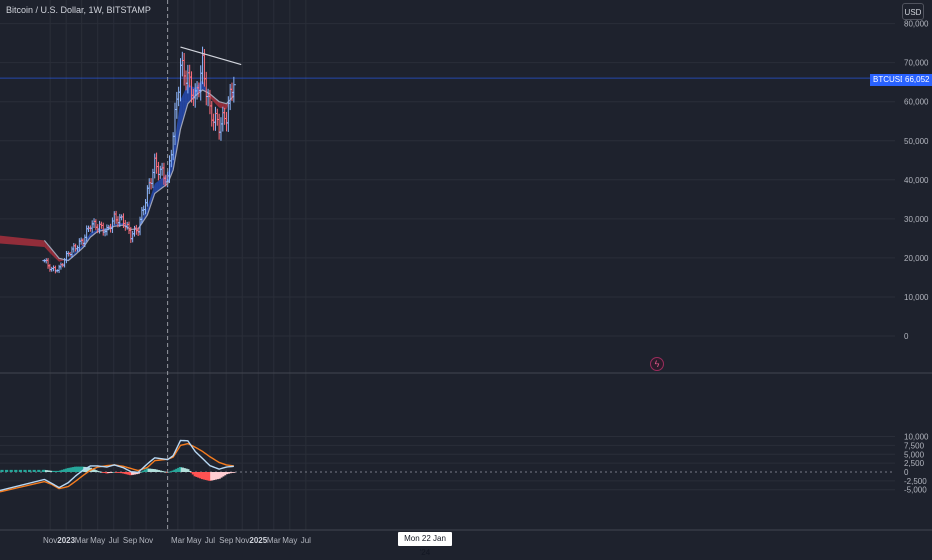 This screenshot has width=932, height=560. Describe the element at coordinates (916, 437) in the screenshot. I see `macd-tick-label: 10,000` at that location.